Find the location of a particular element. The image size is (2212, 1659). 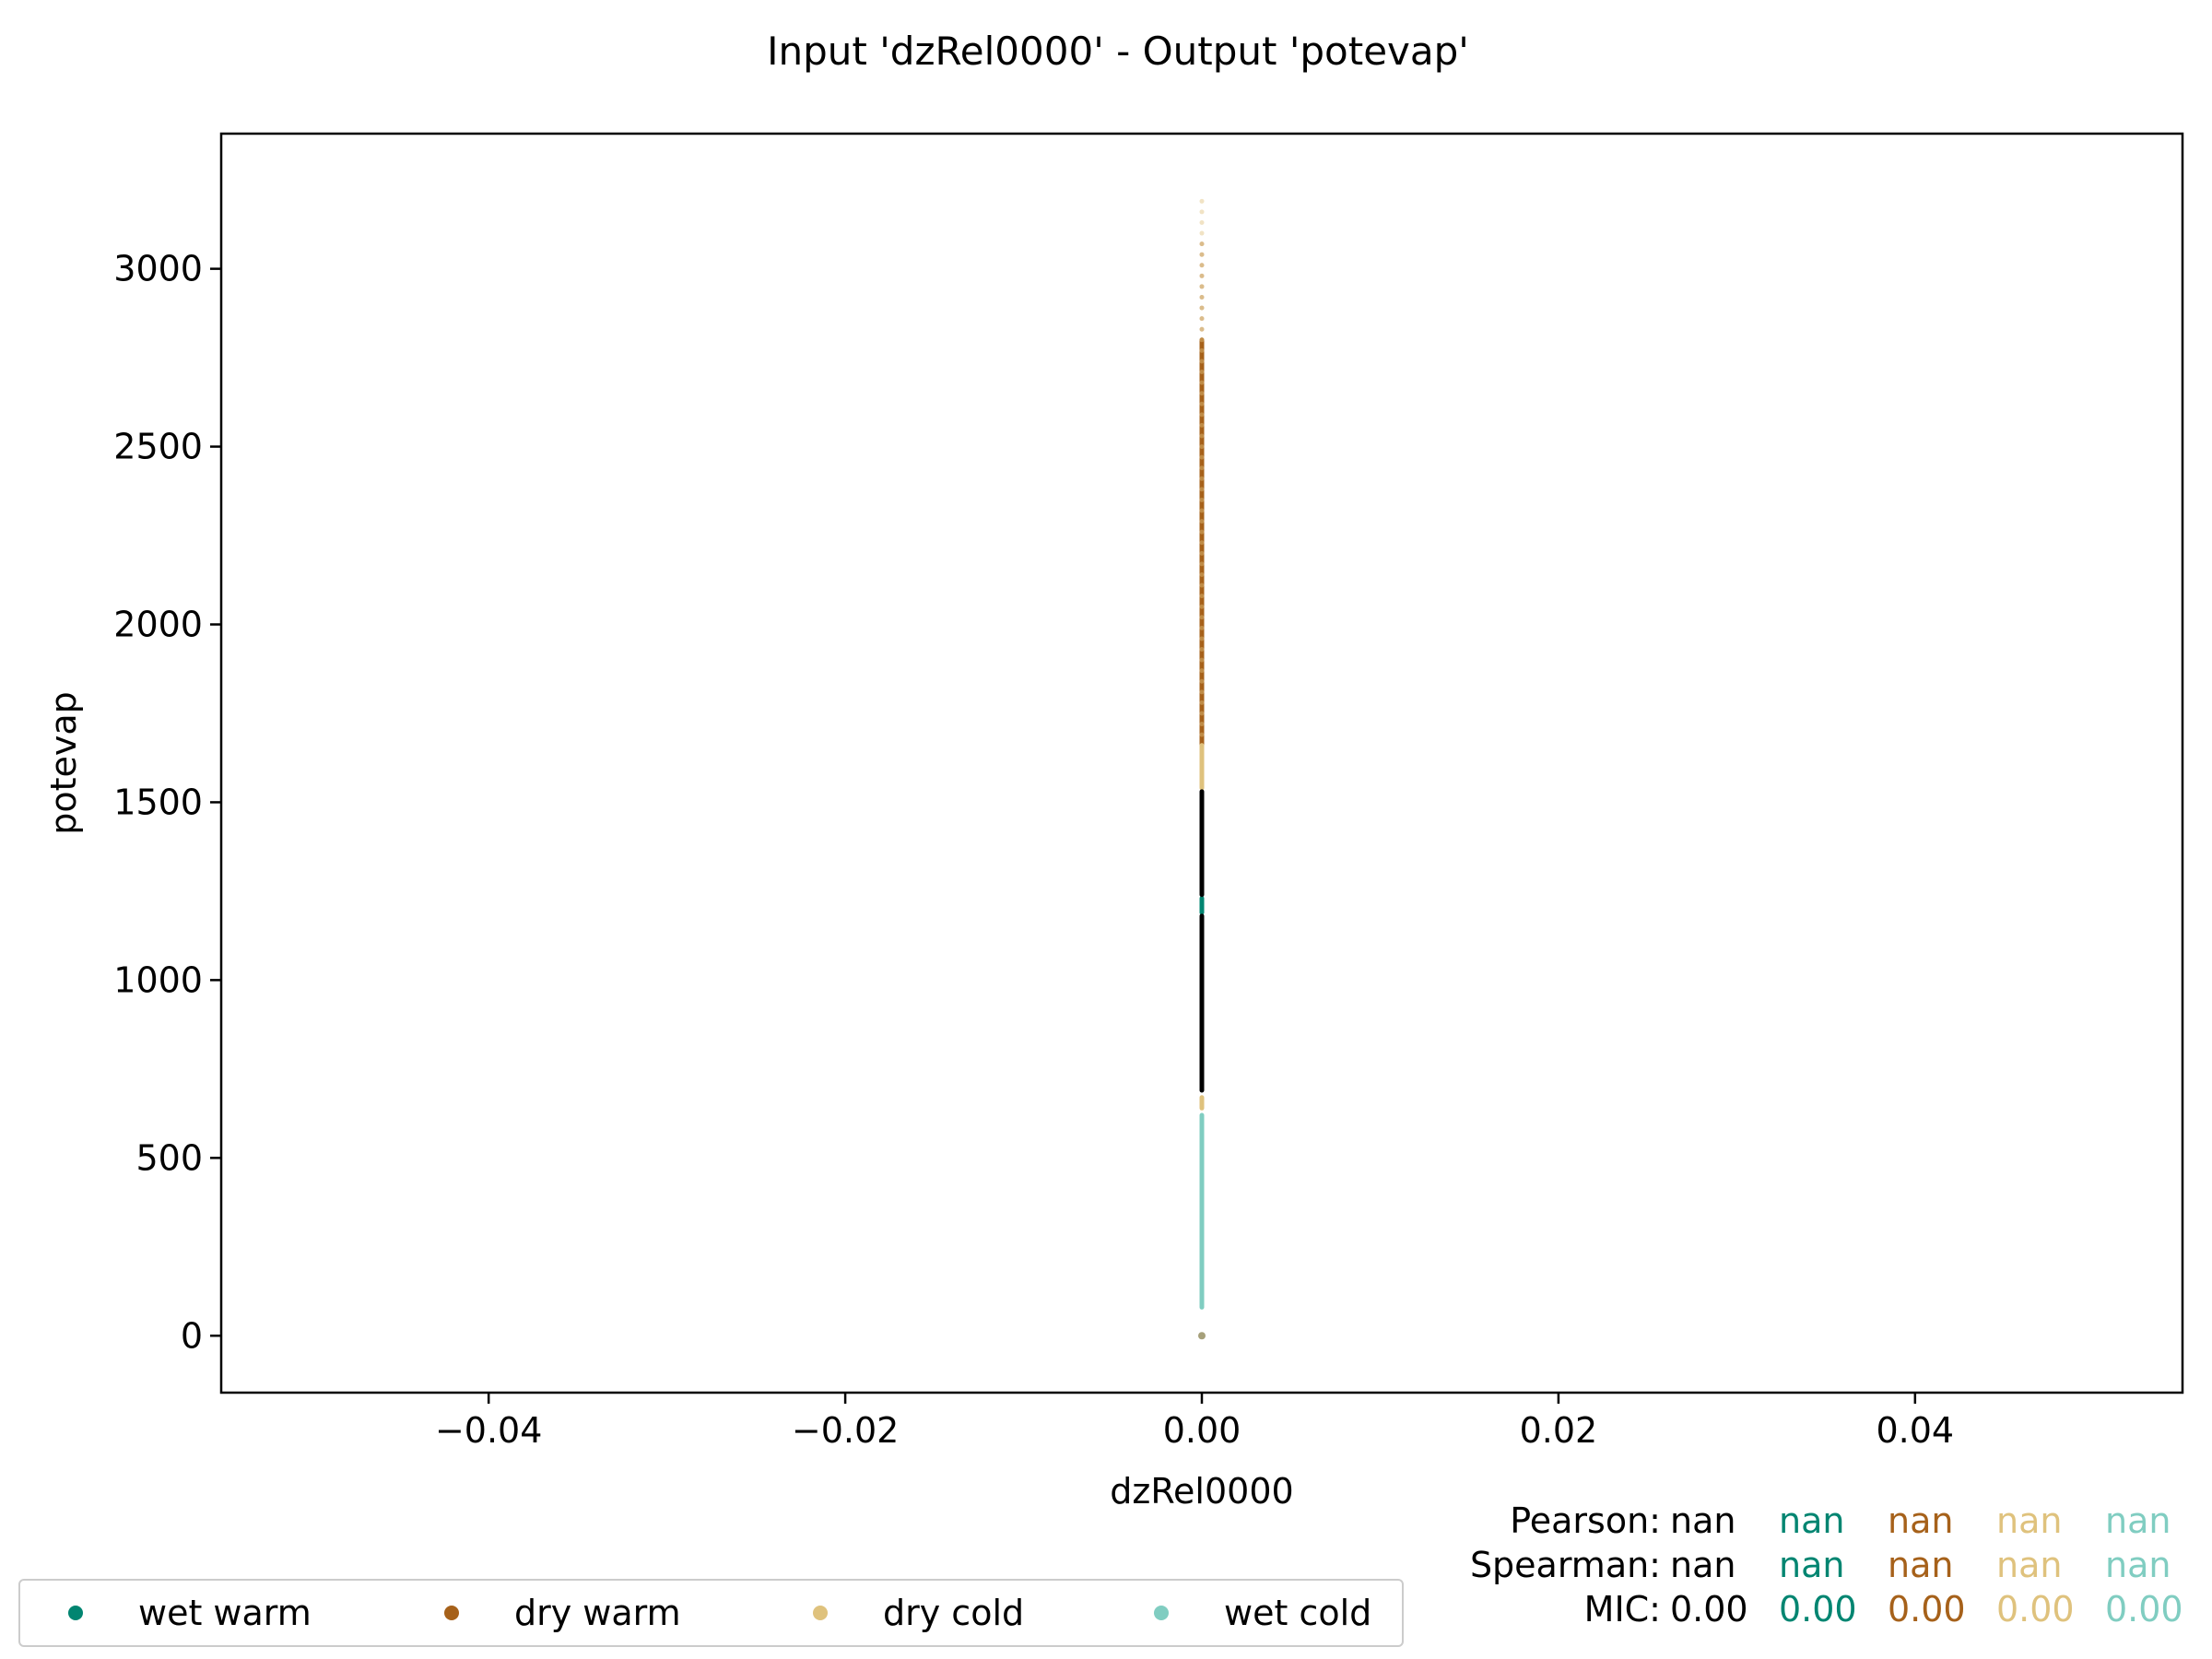

legend-item-wet-warm: wet warm is located at coordinates (190, 1613).